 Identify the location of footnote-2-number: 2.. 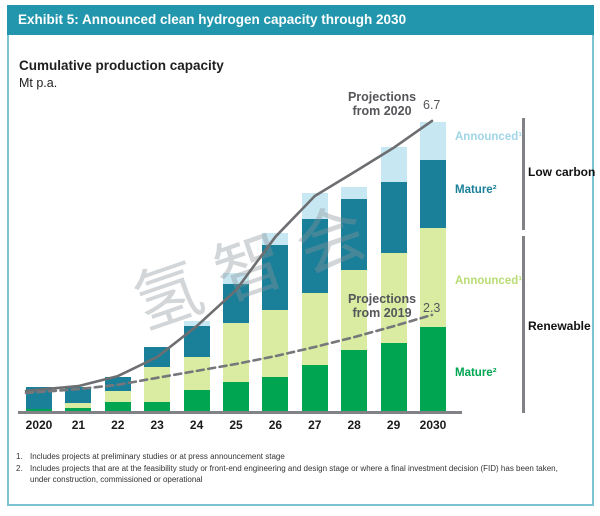
(19, 468).